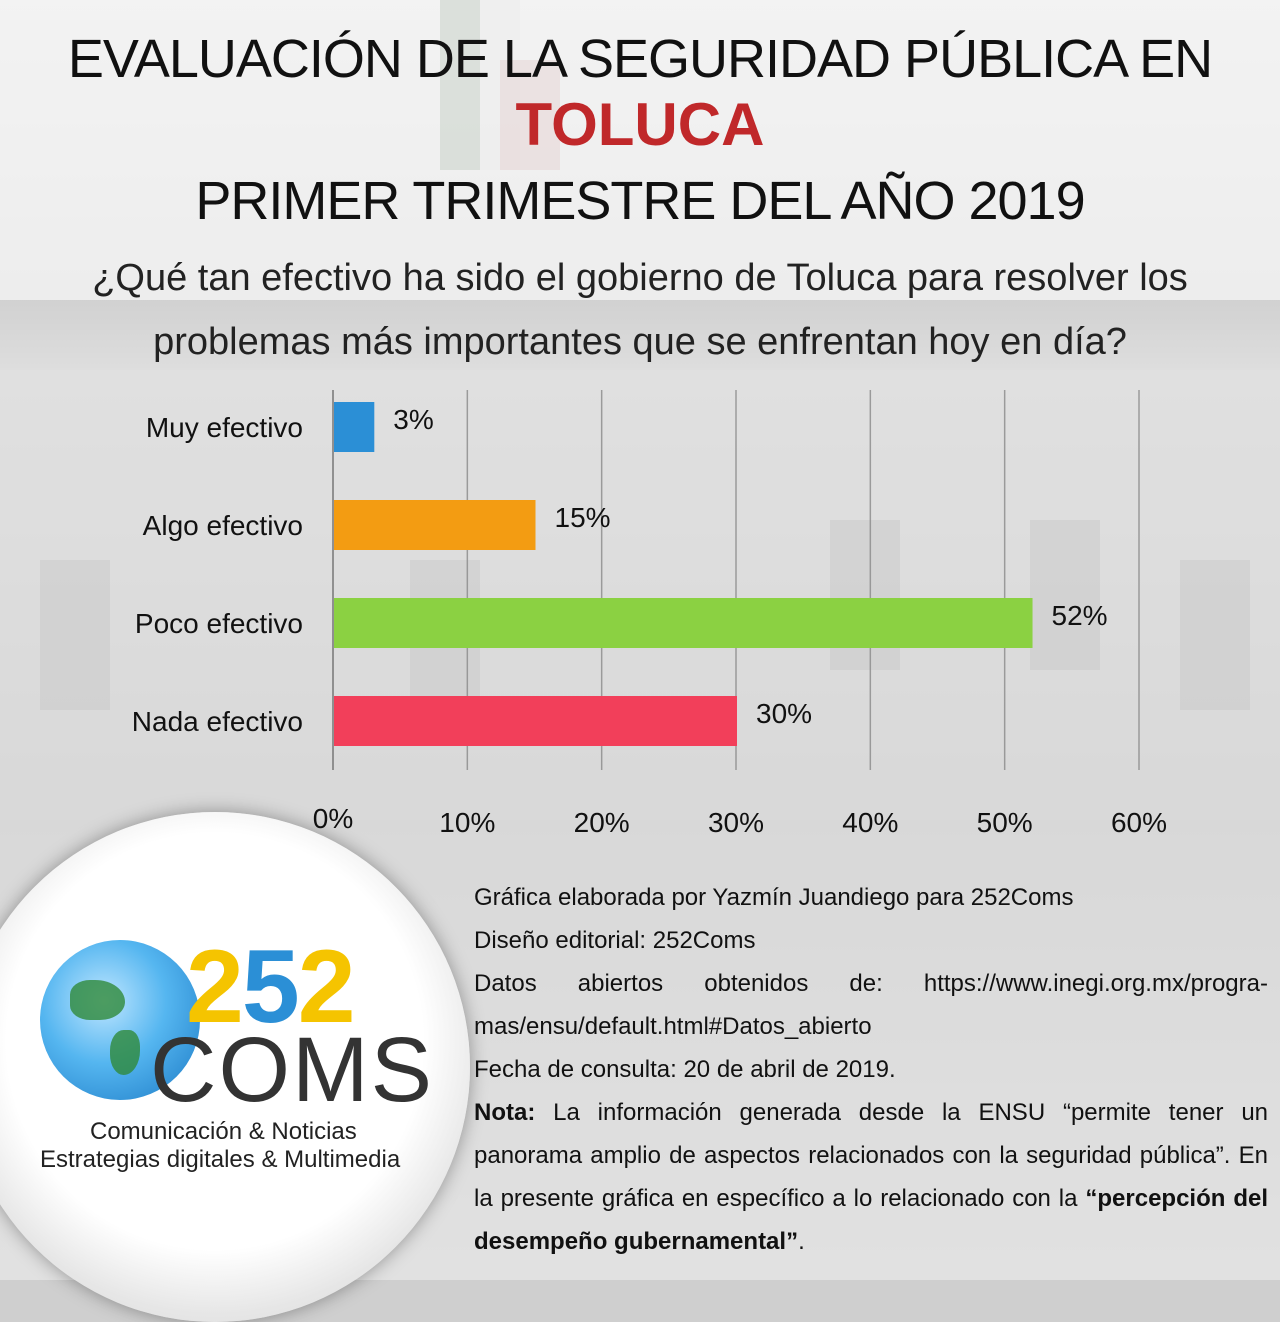  I want to click on logo-tagline-1: Comunicación & Noticias, so click(223, 1131).